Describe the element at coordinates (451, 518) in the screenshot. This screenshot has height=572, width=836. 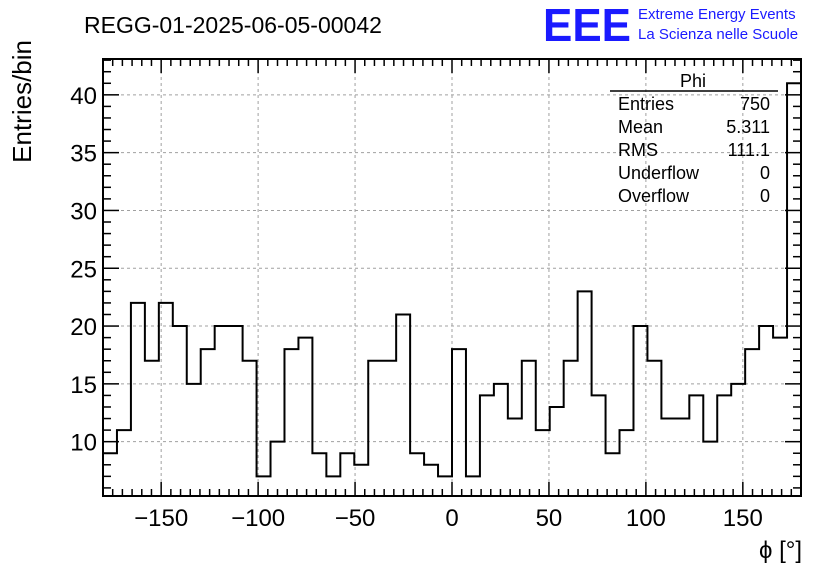
I see `x-tick-label: 0` at that location.